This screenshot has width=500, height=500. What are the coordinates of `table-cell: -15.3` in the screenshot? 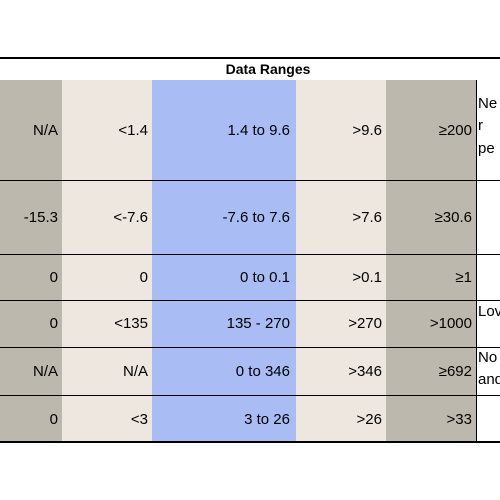 It's located at (40, 217).